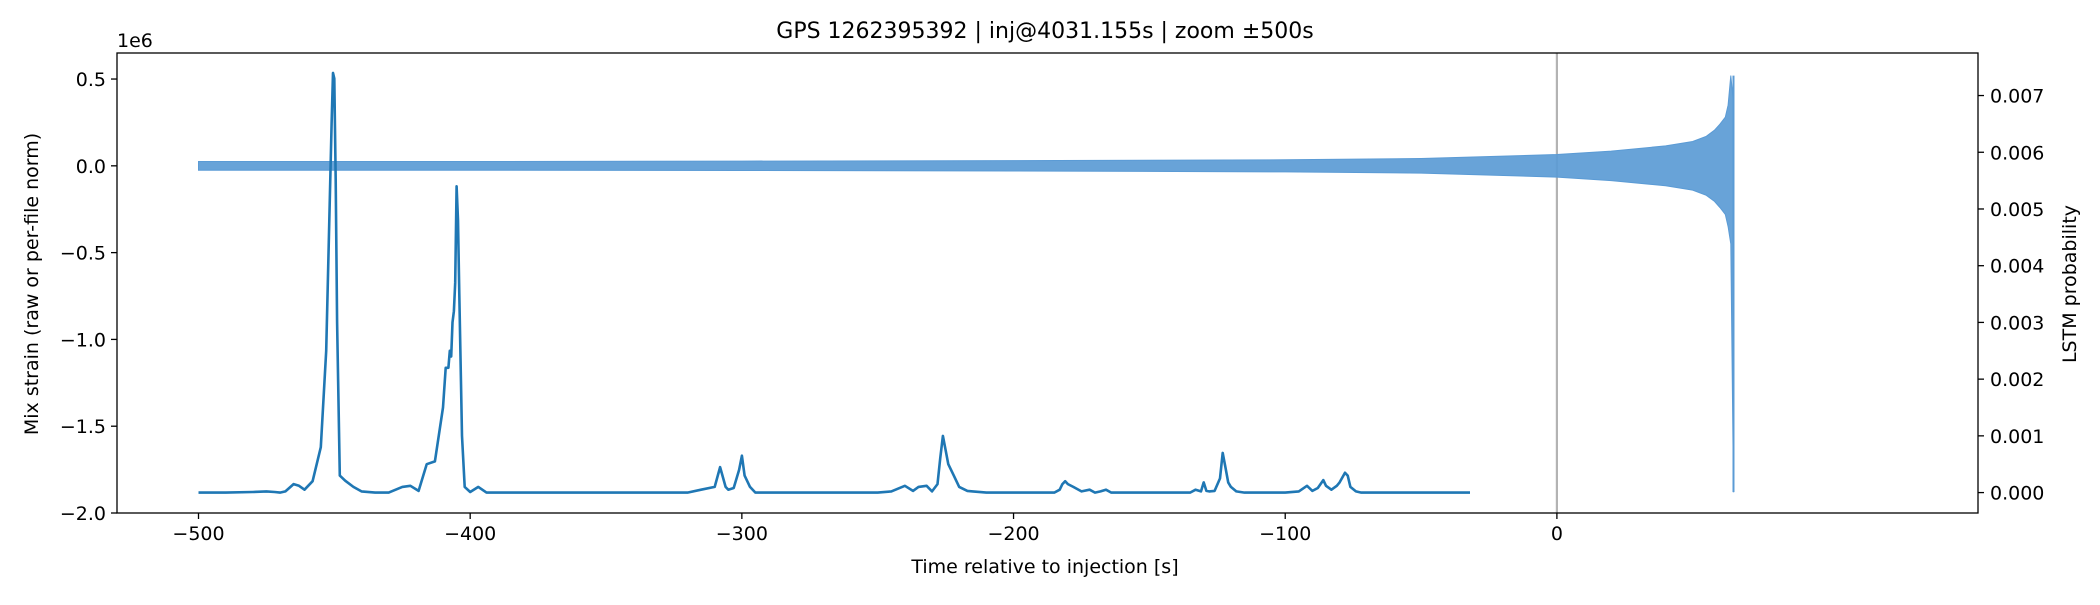 The width and height of the screenshot is (2100, 605). I want to click on y-left-tick-label: −2.0, so click(83, 514).